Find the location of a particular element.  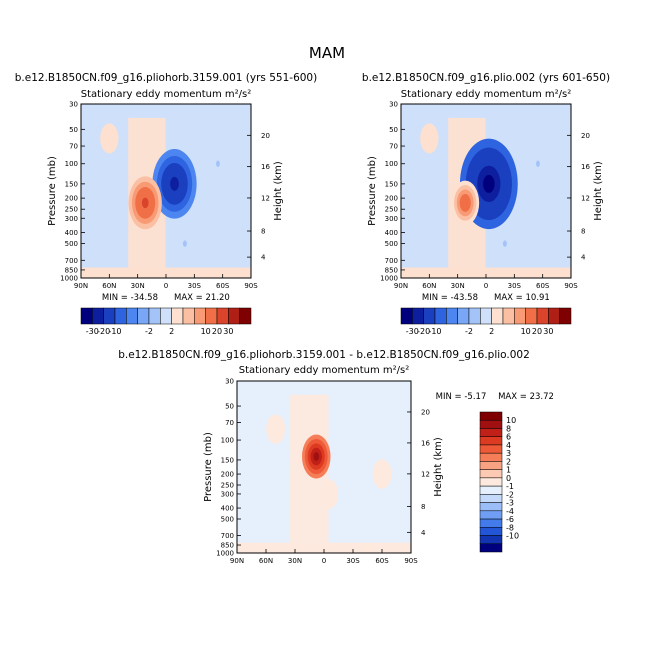

colorbar-label: -3 is located at coordinates (510, 503).